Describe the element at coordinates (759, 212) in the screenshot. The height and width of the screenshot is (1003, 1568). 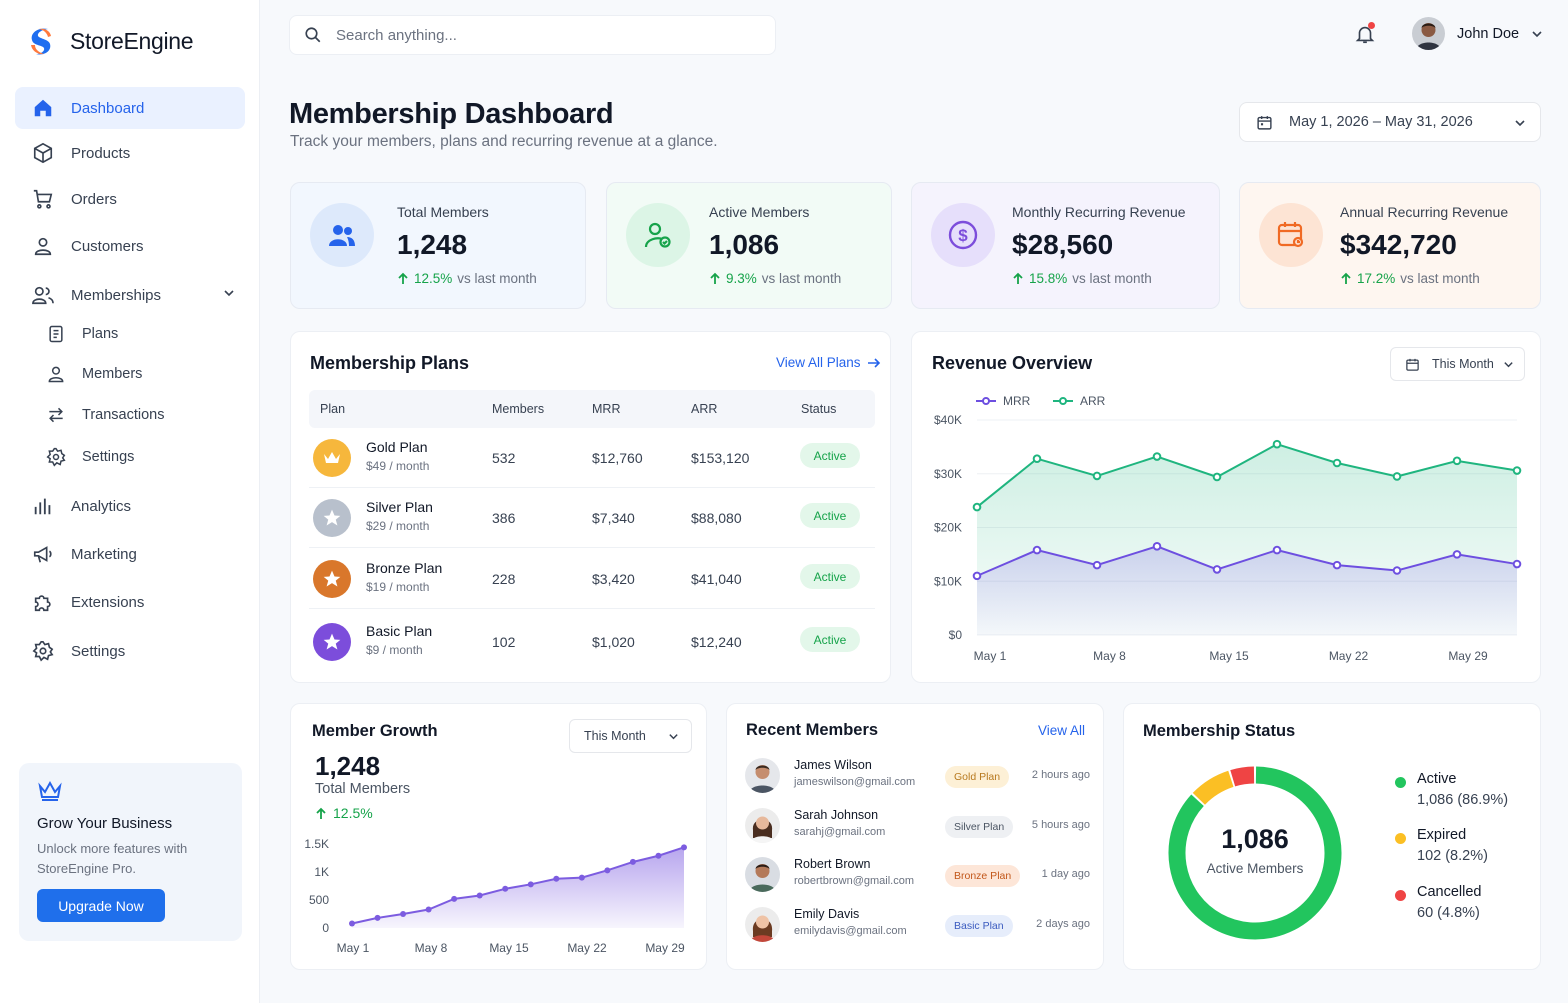
I see `stat-label: Active Members` at that location.